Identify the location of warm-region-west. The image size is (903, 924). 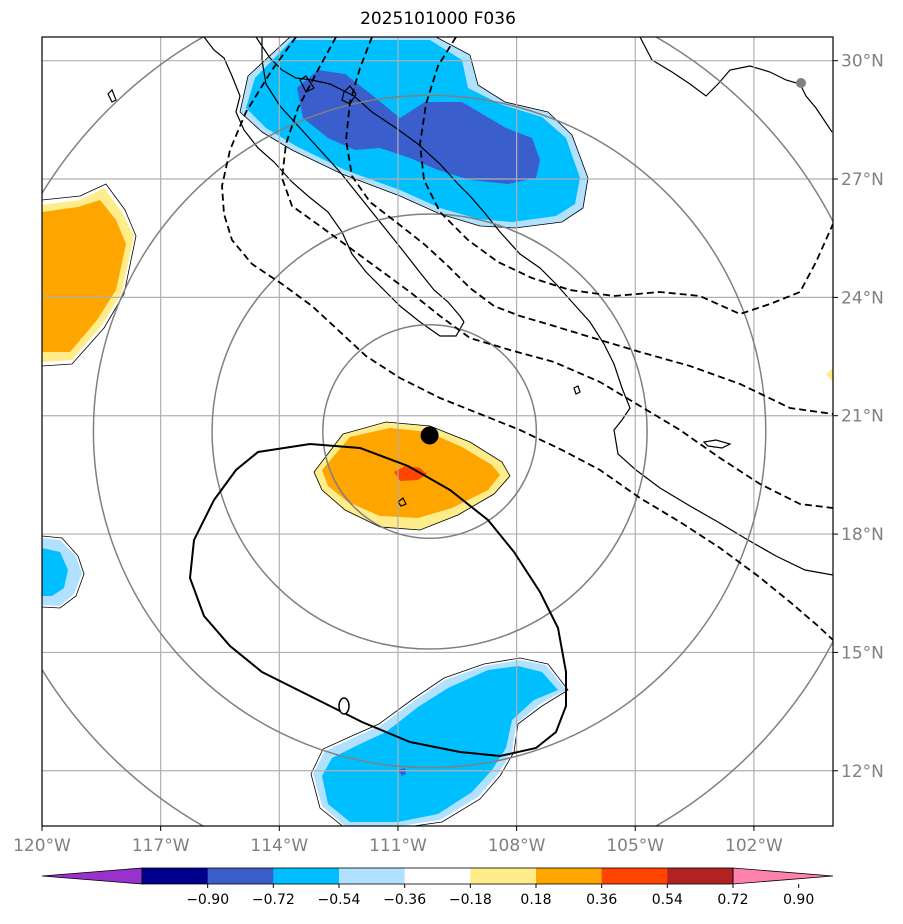
(84, 276).